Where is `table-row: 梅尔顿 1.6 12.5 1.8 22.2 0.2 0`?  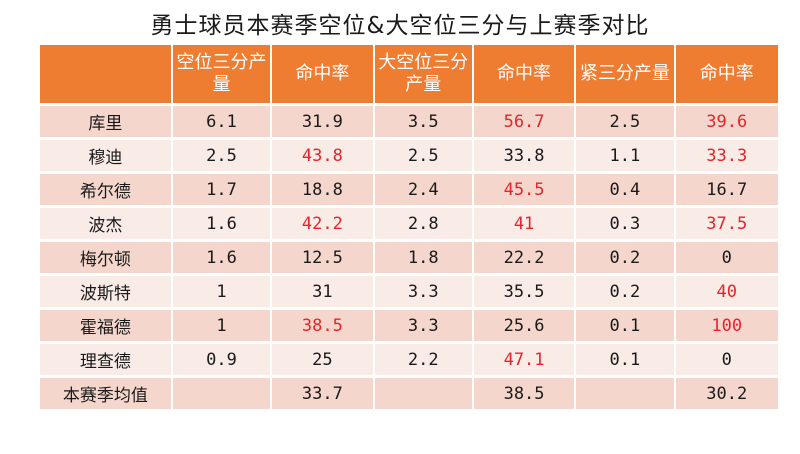
table-row: 梅尔顿 1.6 12.5 1.8 22.2 0.2 0 is located at coordinates (409, 256).